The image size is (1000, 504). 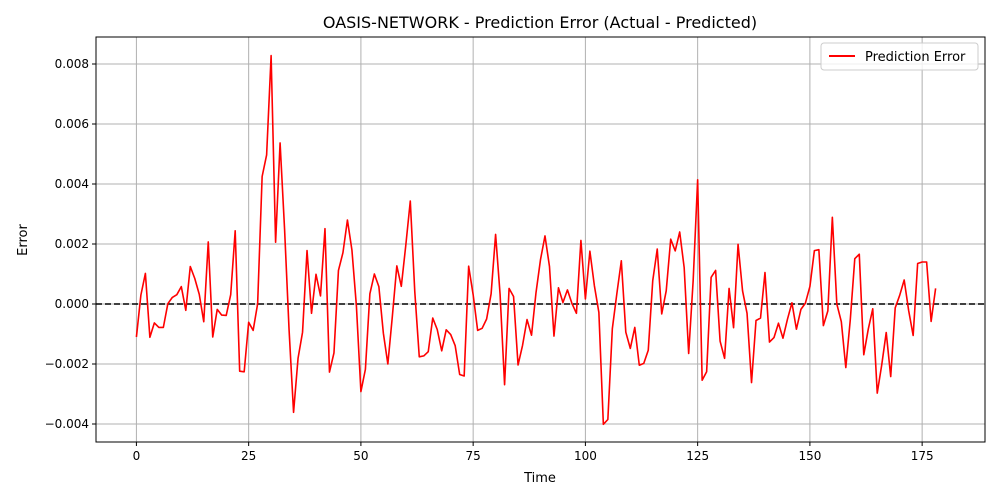 What do you see at coordinates (539, 478) in the screenshot?
I see `x-axis-label: Time` at bounding box center [539, 478].